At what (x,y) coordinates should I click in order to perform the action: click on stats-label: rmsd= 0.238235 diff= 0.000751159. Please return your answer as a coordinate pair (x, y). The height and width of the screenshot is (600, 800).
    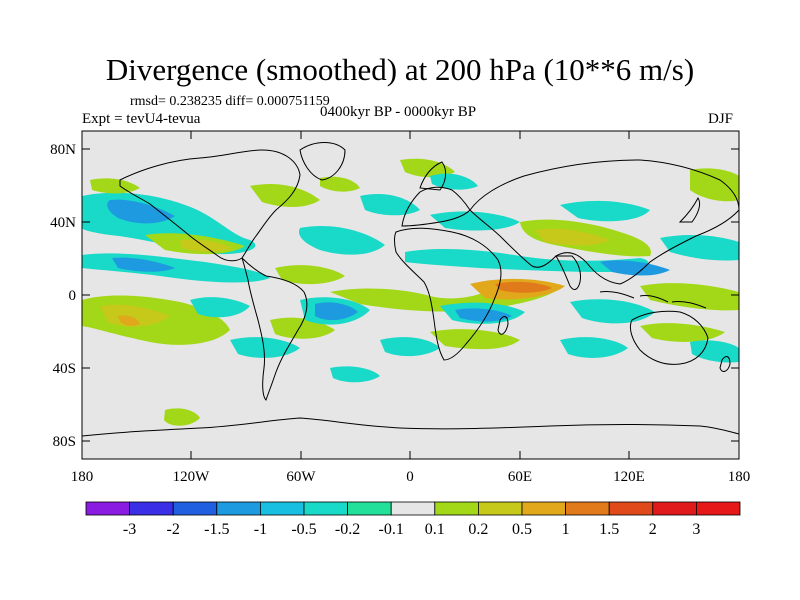
    Looking at the image, I should click on (230, 101).